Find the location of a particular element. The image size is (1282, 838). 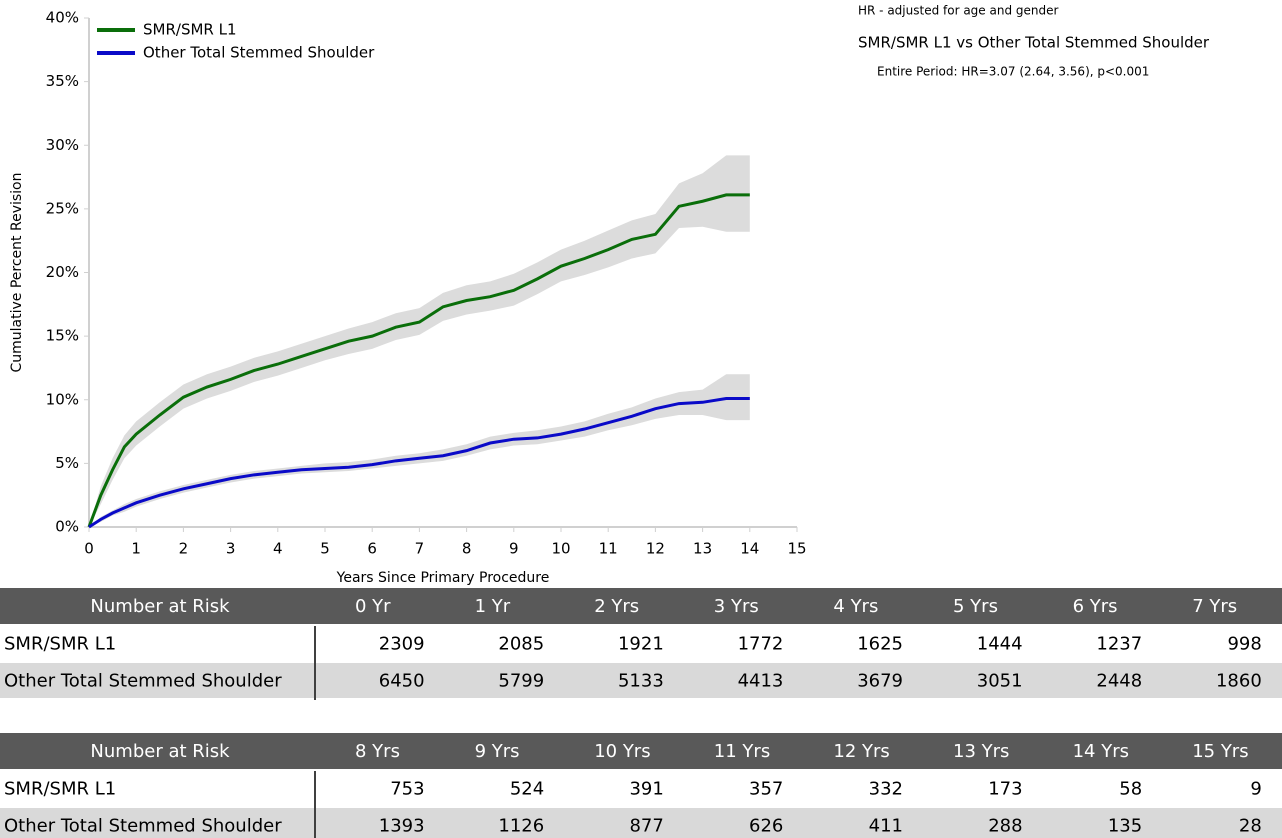

x-tick-label: 4 is located at coordinates (278, 549).